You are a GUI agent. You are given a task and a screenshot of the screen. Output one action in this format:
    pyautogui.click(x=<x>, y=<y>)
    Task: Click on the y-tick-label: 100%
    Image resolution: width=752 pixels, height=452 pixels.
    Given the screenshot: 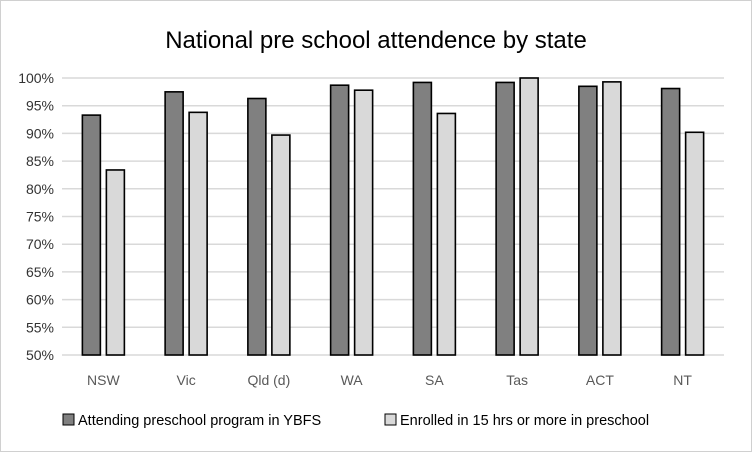 What is the action you would take?
    pyautogui.click(x=36, y=78)
    